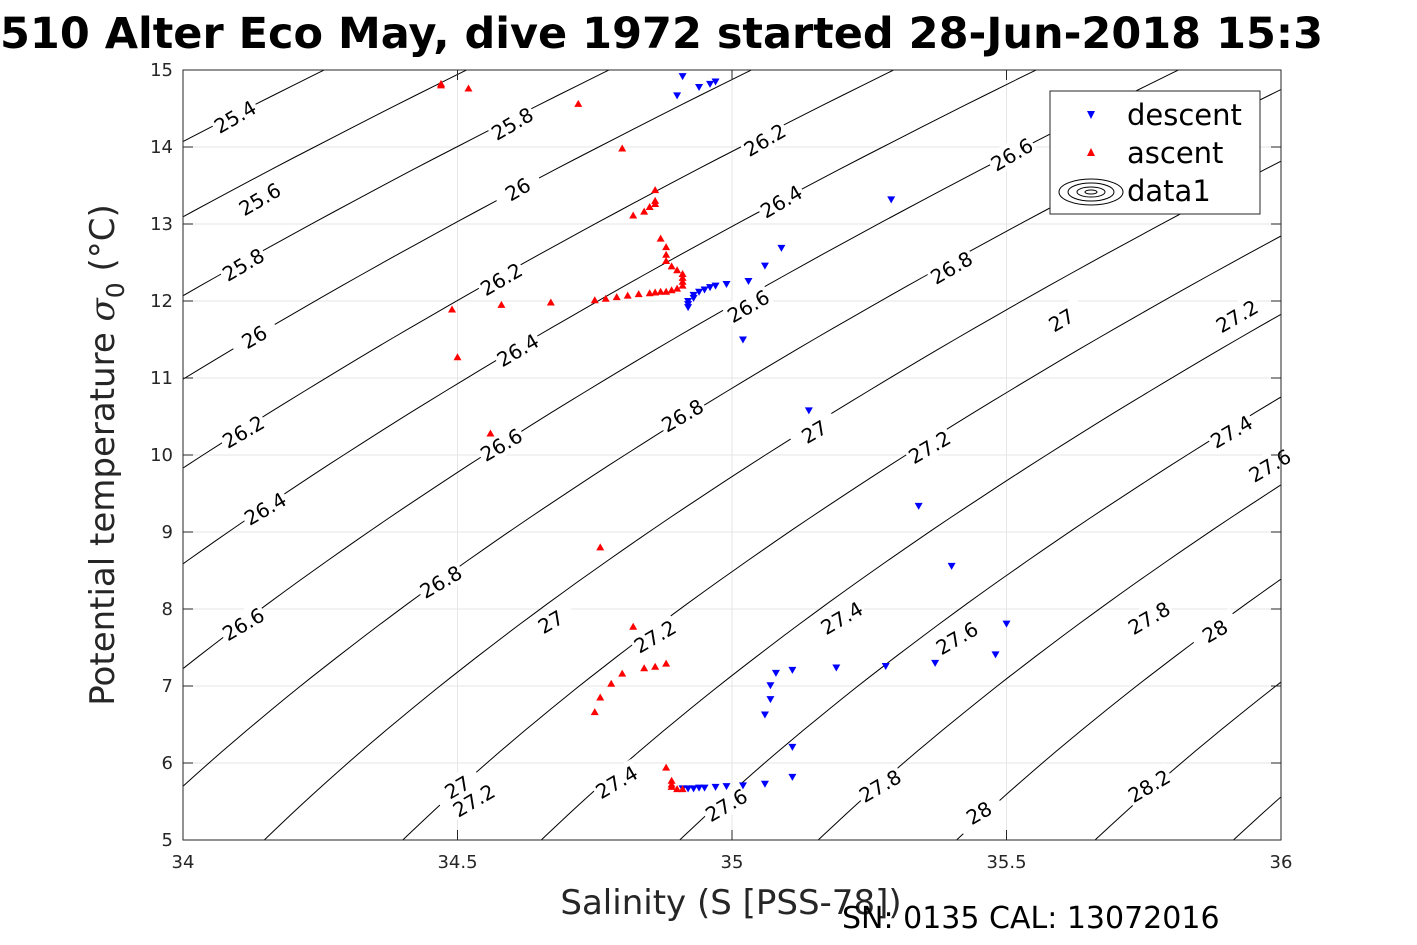 This screenshot has height=945, width=1417. Describe the element at coordinates (1031, 918) in the screenshot. I see `serial-calibration-text: SN: 0135 CAL: 13072016` at that location.